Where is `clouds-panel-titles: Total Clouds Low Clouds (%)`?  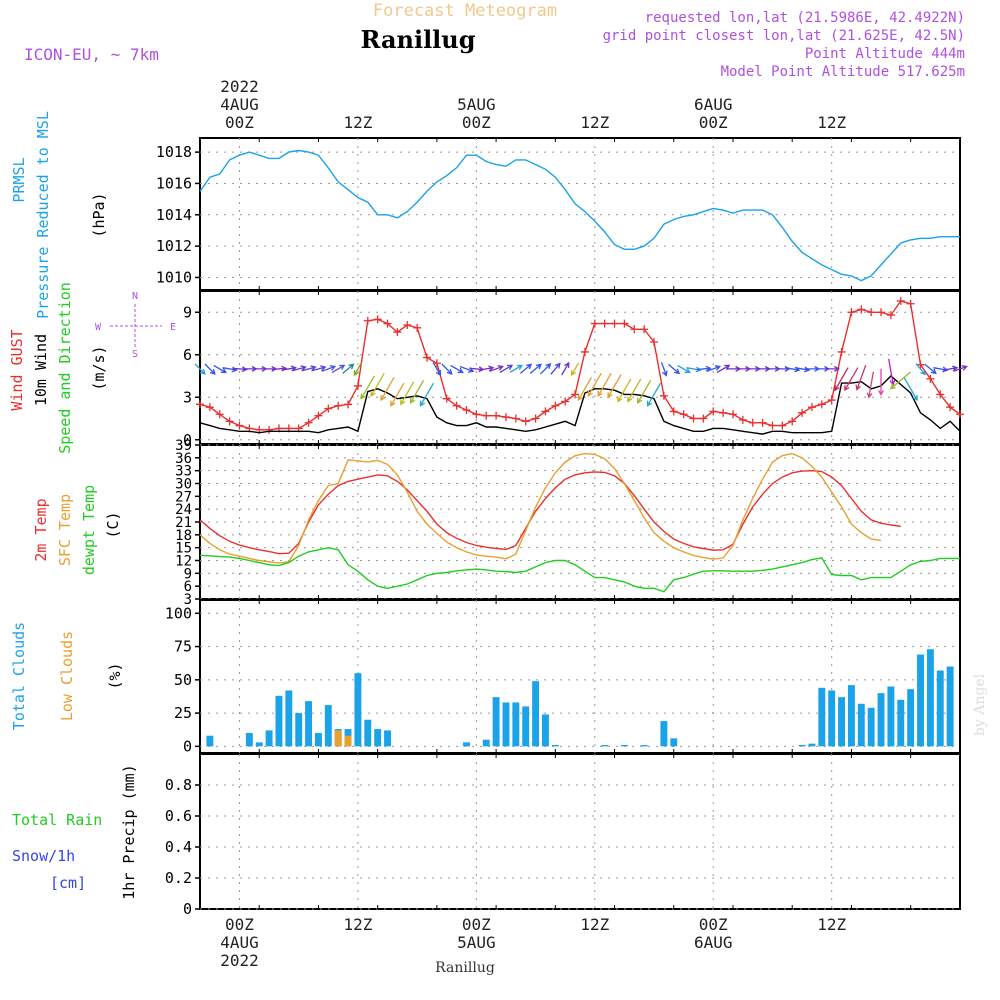
clouds-panel-titles: Total Clouds Low Clouds (%) is located at coordinates (67, 676).